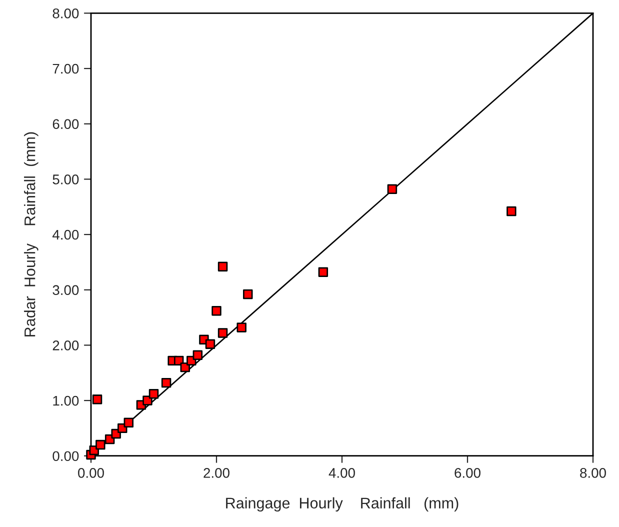 The height and width of the screenshot is (527, 619). What do you see at coordinates (66, 401) in the screenshot?
I see `y-tick-label: 1.00` at bounding box center [66, 401].